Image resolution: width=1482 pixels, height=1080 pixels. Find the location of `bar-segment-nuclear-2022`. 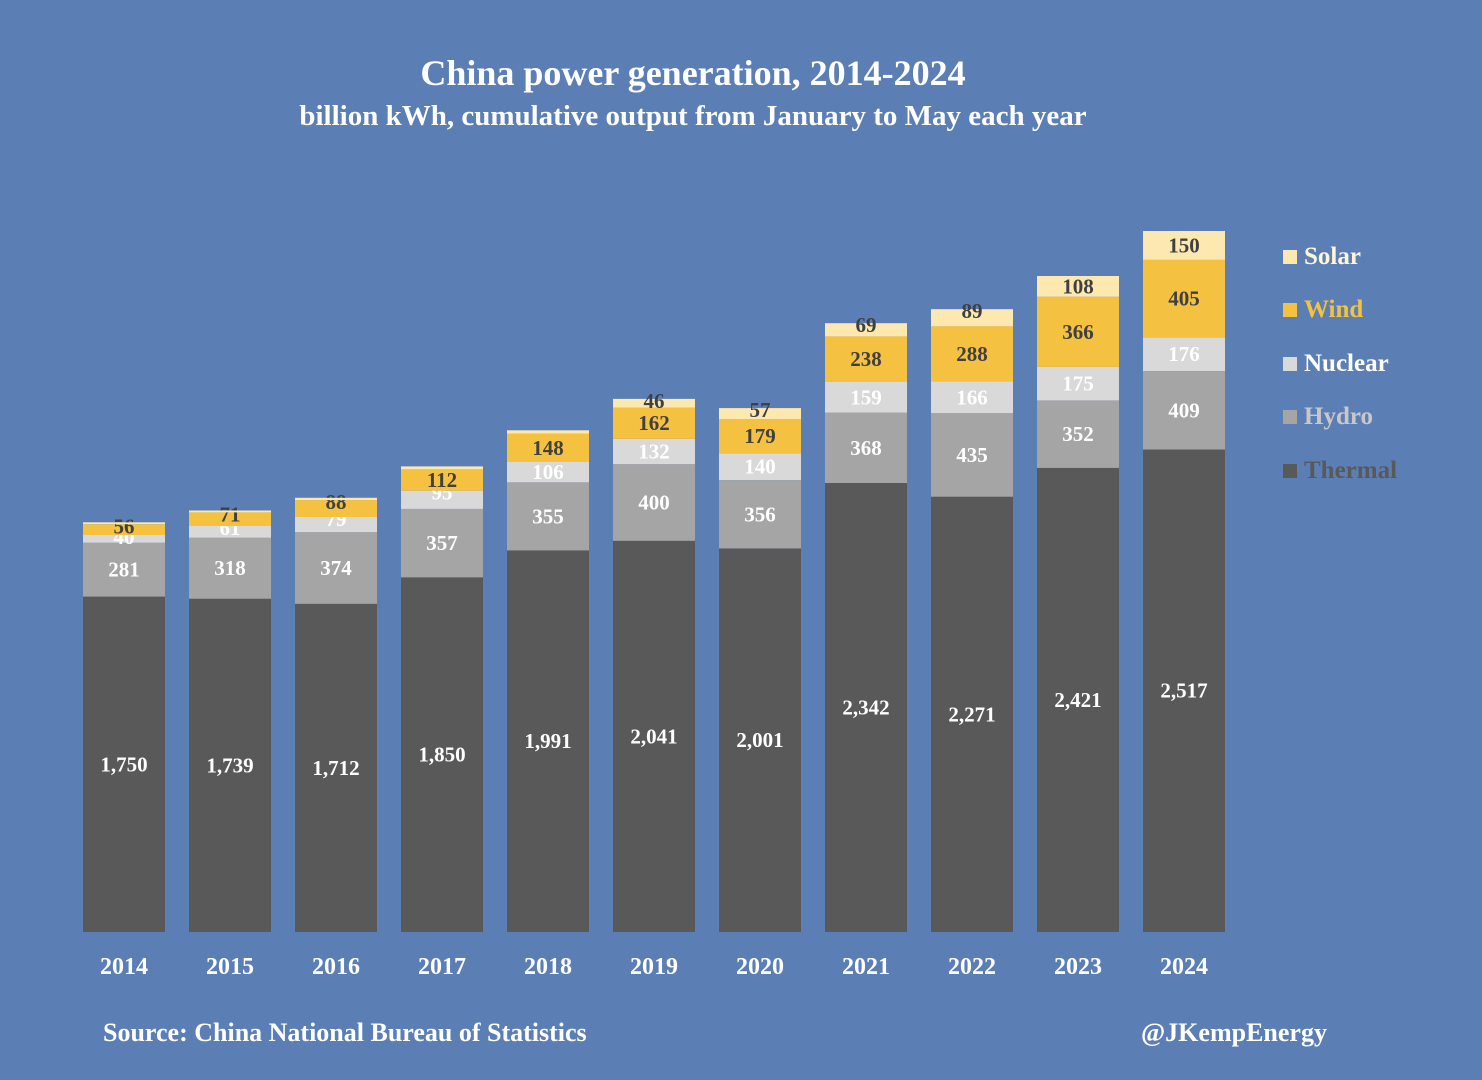

bar-segment-nuclear-2022 is located at coordinates (972, 397).